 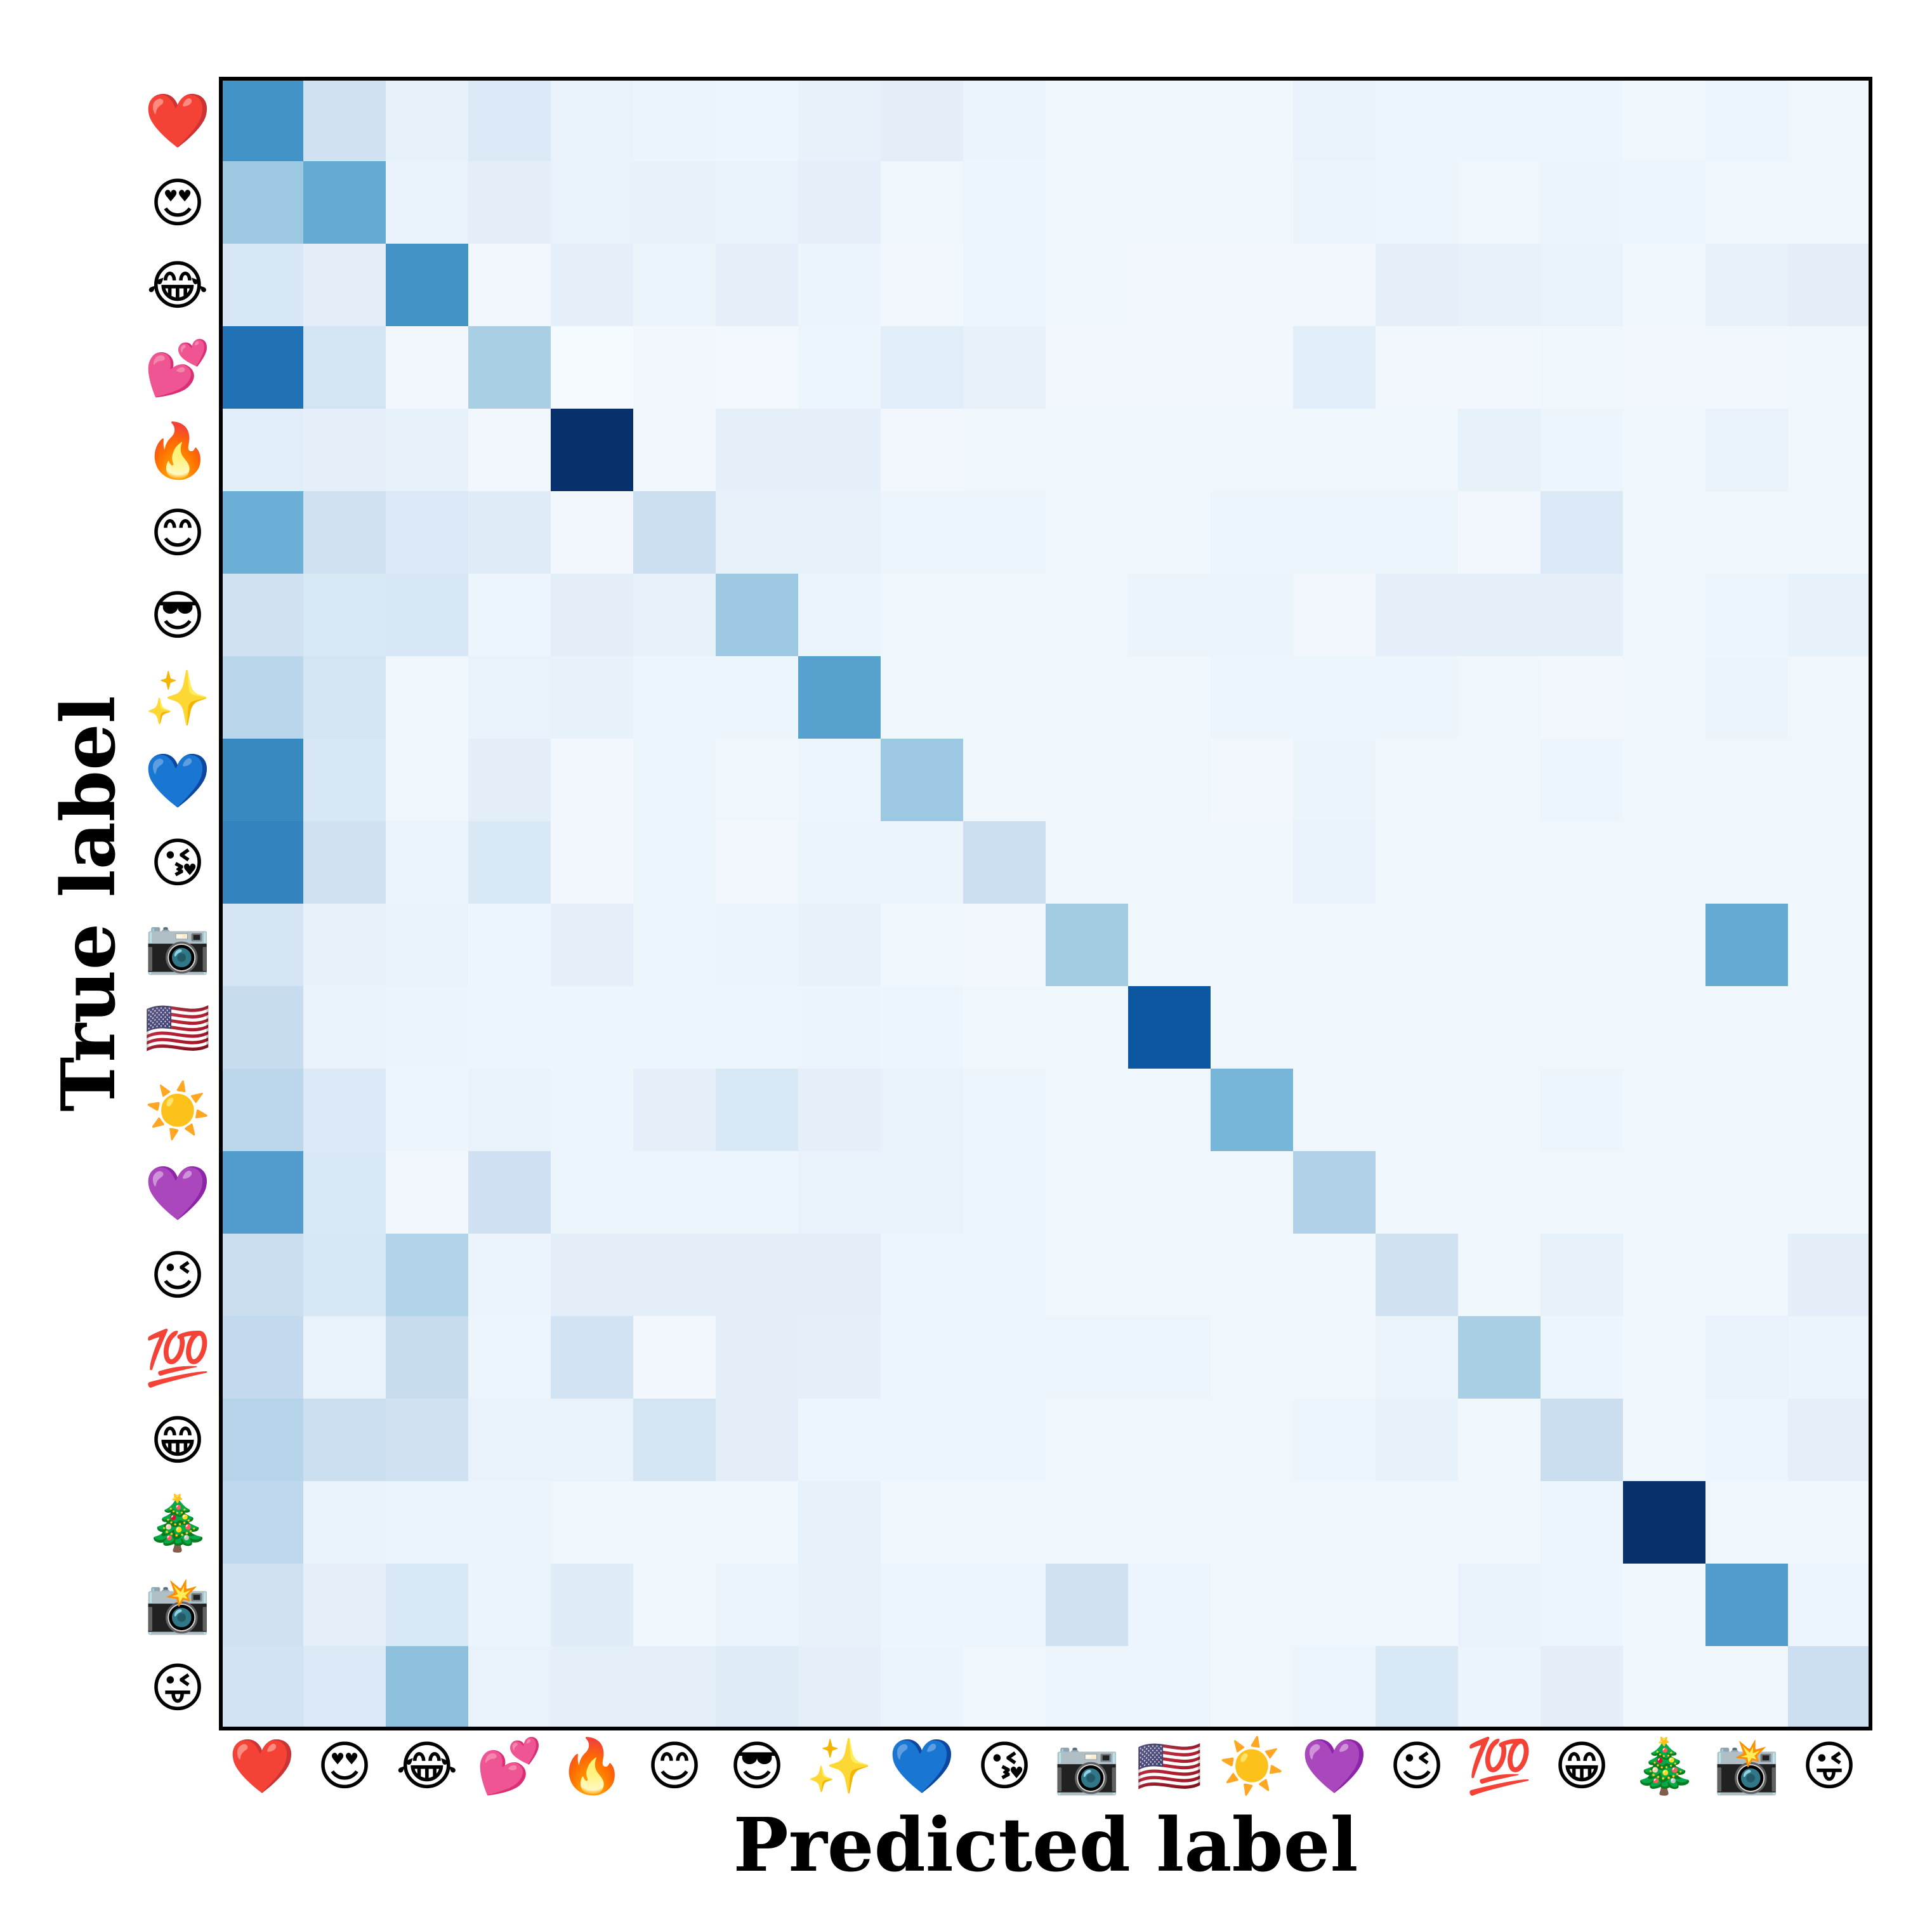 I want to click on x-tick-label: ✨, so click(x=840, y=1766).